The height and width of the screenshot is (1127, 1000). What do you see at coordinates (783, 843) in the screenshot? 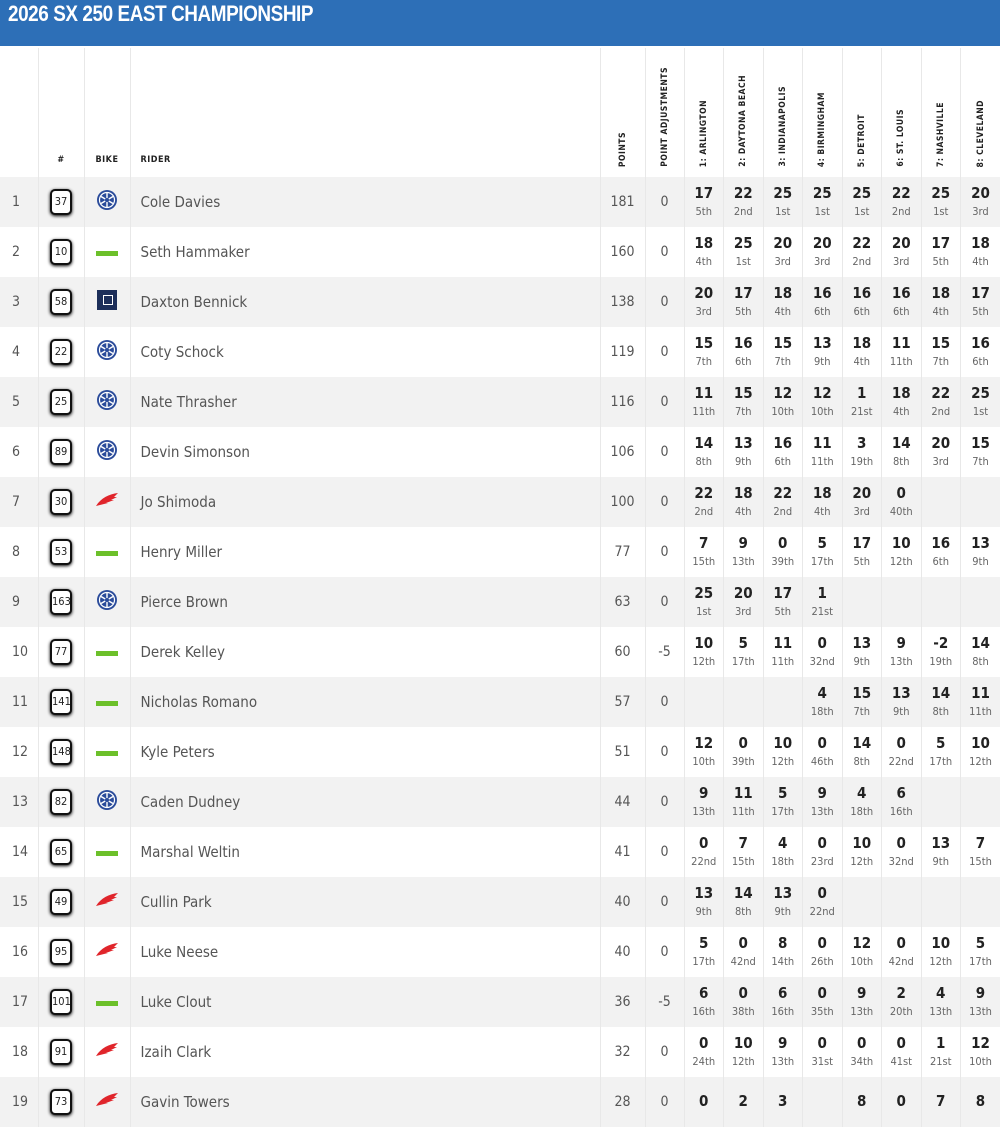
I see `race-points: 4` at bounding box center [783, 843].